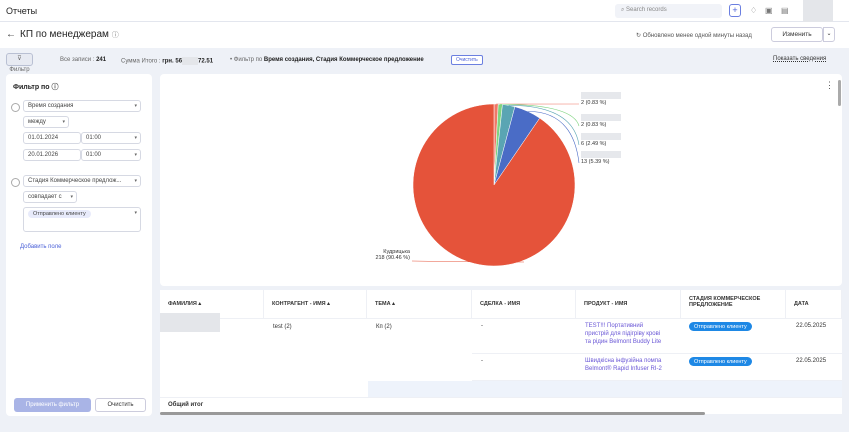 This screenshot has width=849, height=432. What do you see at coordinates (524, 304) in the screenshot?
I see `column-header: Сделка - Имя` at bounding box center [524, 304].